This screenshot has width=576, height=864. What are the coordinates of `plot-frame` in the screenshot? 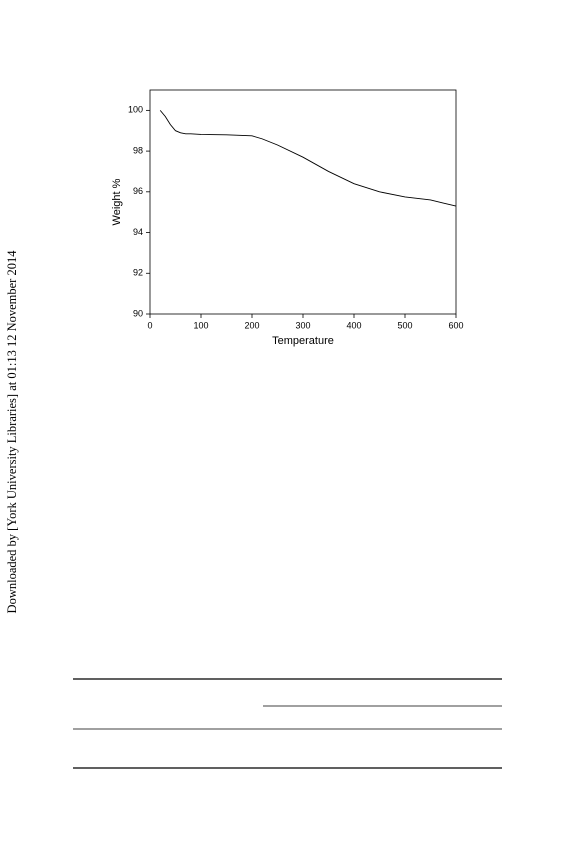 It's located at (303, 202).